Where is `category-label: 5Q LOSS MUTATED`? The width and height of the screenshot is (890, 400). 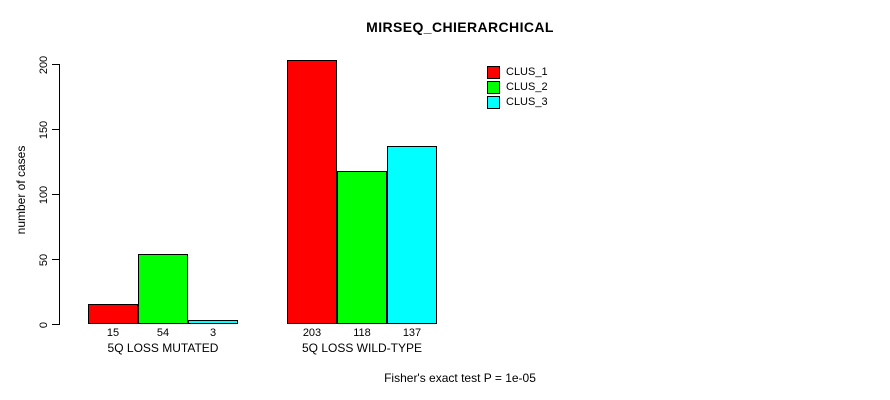
category-label: 5Q LOSS MUTATED is located at coordinates (163, 348).